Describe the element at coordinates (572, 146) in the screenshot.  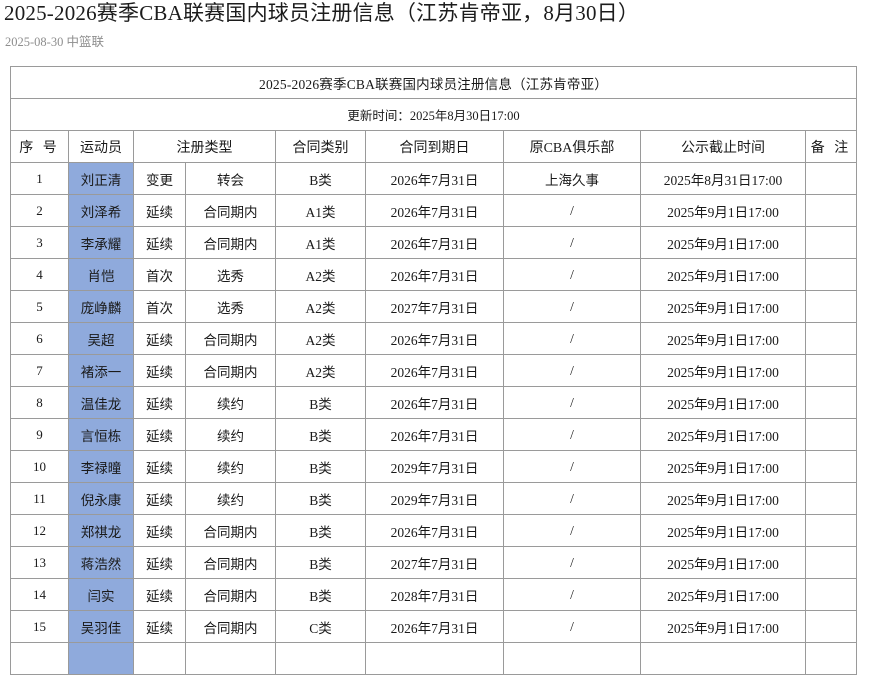
I see `column-header-former-club: 原CBA俱乐部` at that location.